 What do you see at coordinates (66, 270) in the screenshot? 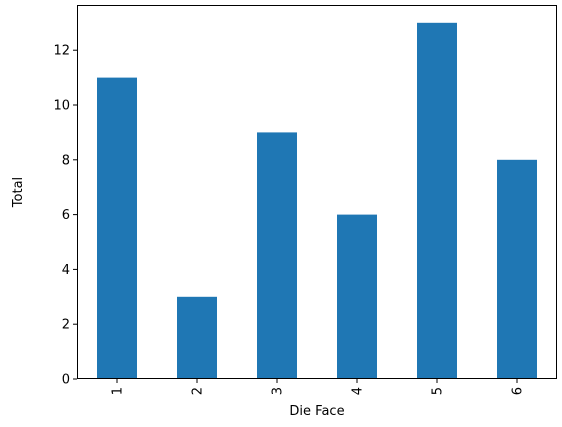
I see `y-tick-label: 4` at bounding box center [66, 270].